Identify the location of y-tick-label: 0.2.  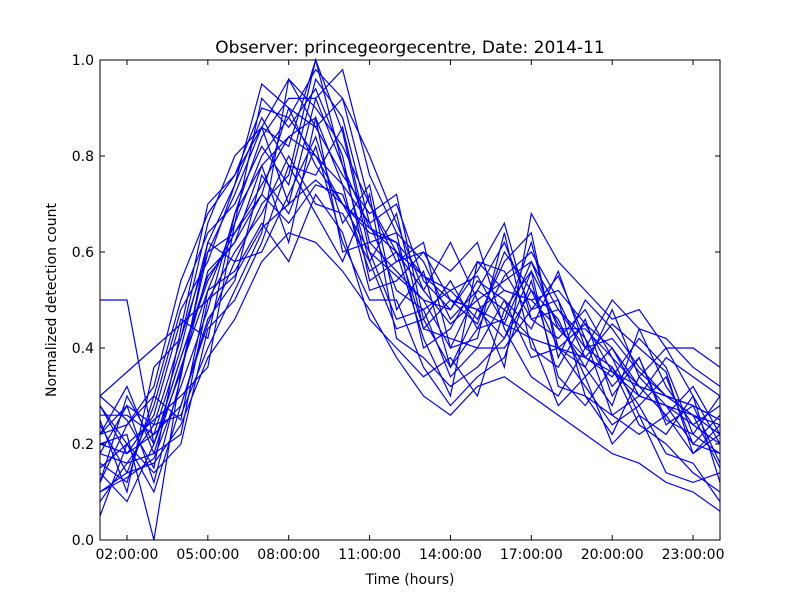
(83, 445).